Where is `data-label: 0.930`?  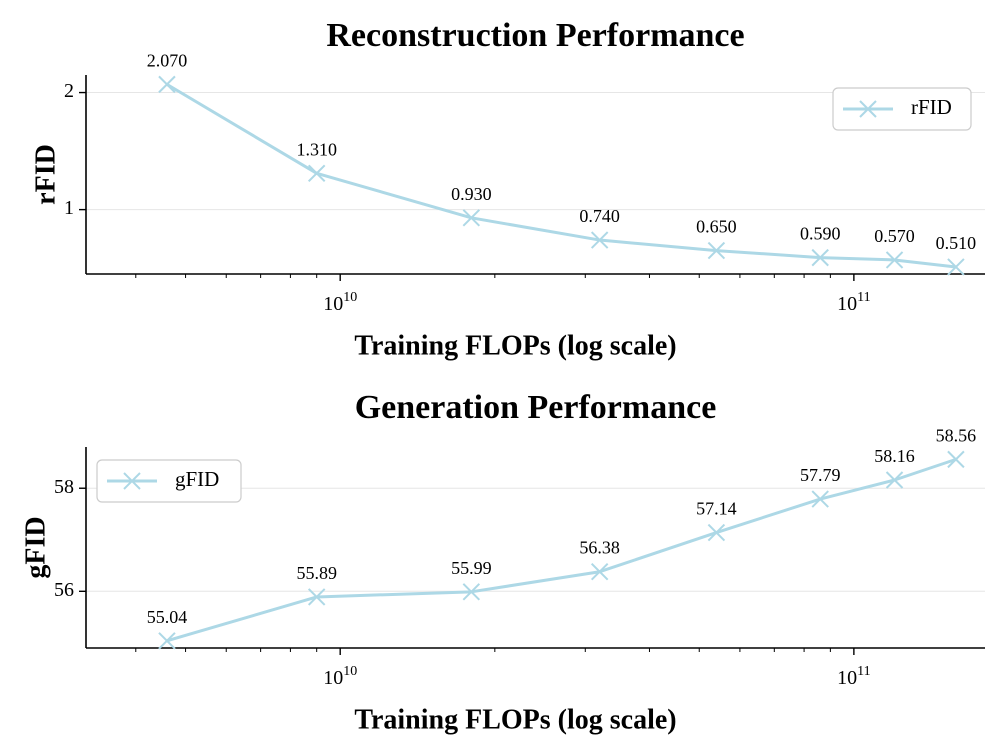 data-label: 0.930 is located at coordinates (471, 194).